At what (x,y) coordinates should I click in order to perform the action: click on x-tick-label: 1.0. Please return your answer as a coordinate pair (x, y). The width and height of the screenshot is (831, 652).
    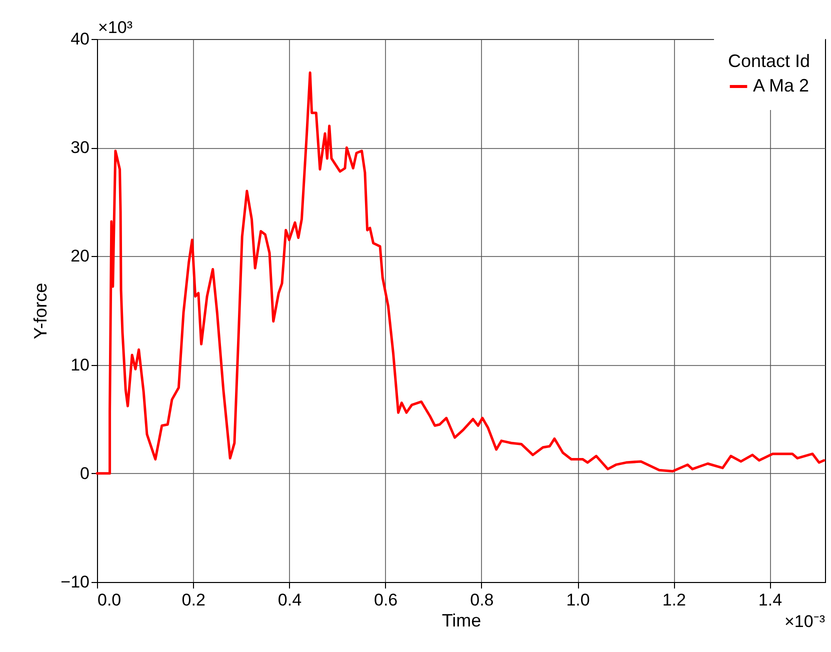
    Looking at the image, I should click on (578, 600).